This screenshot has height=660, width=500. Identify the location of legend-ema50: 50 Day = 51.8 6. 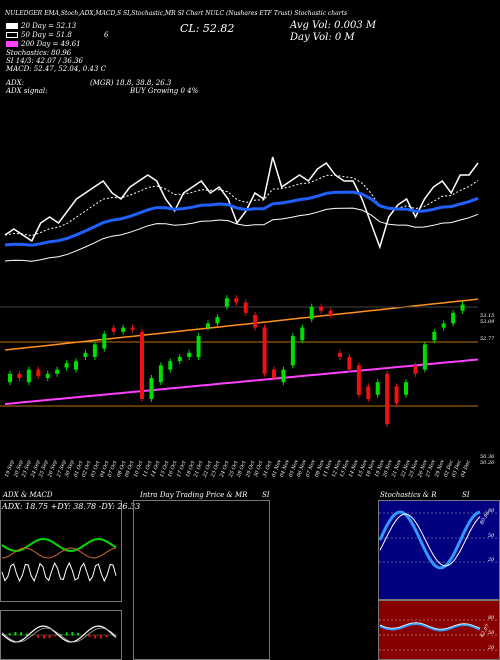
(57, 35).